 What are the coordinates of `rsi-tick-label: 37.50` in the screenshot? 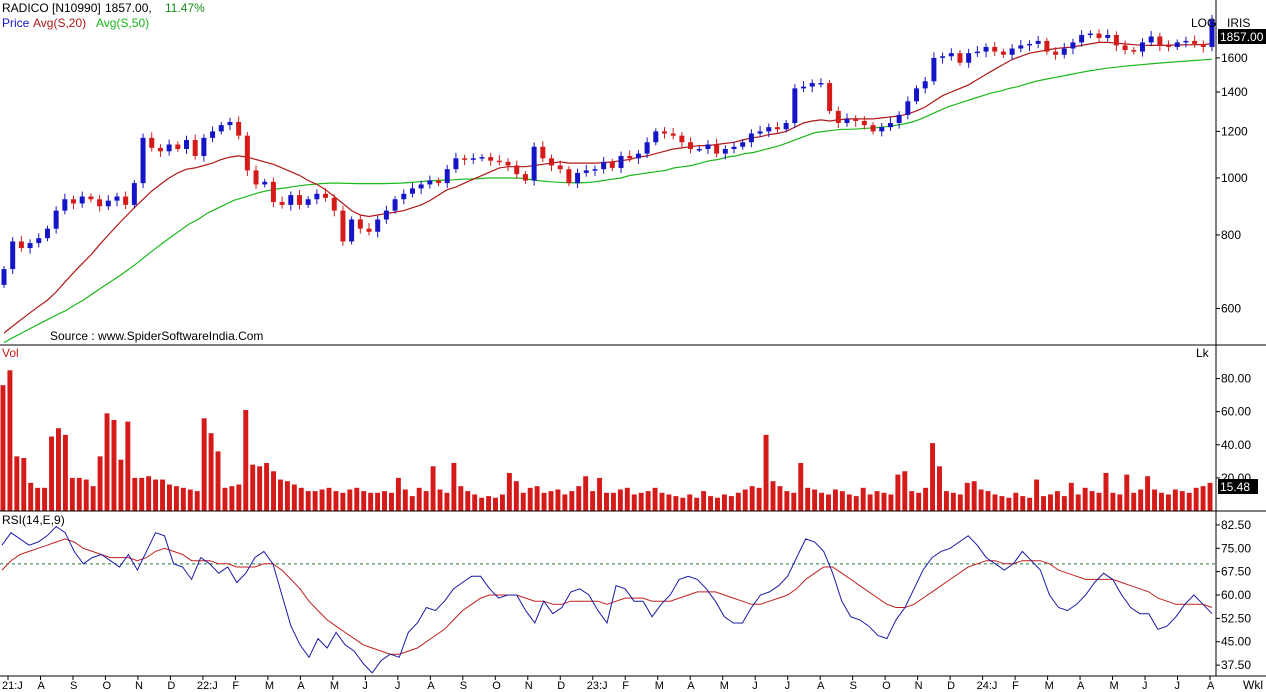 It's located at (1236, 665).